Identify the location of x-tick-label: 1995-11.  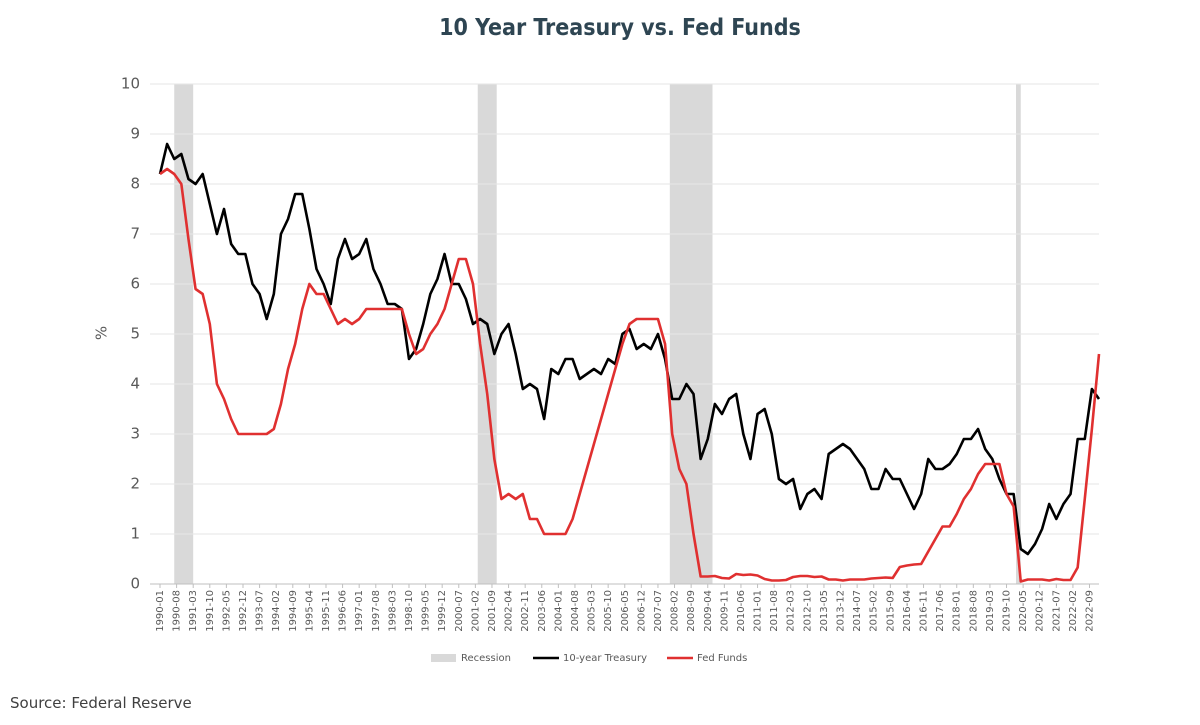
(326, 611).